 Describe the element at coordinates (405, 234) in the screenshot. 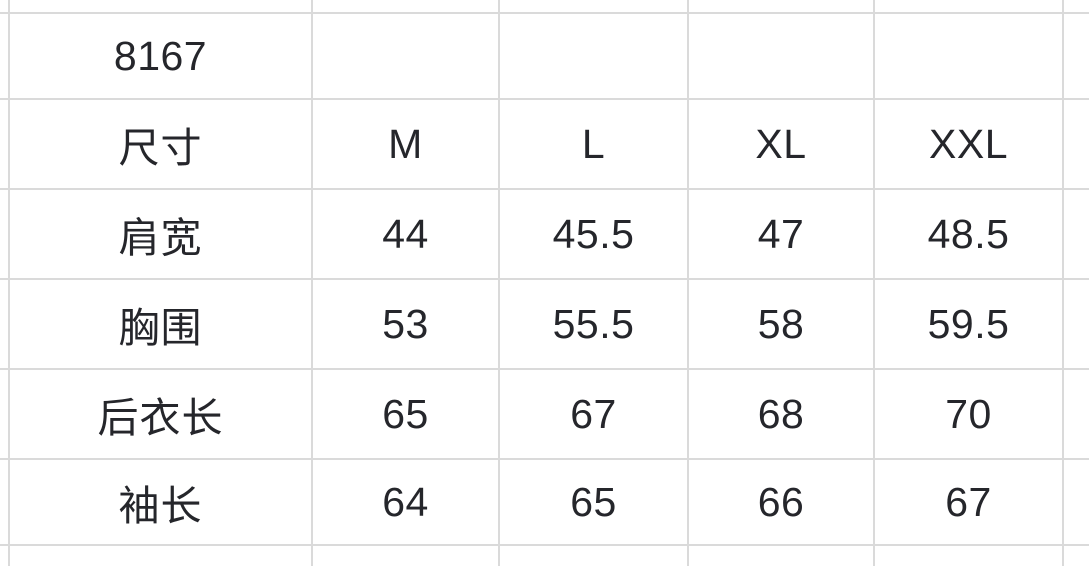

I see `measurement-value-cell: 44` at that location.